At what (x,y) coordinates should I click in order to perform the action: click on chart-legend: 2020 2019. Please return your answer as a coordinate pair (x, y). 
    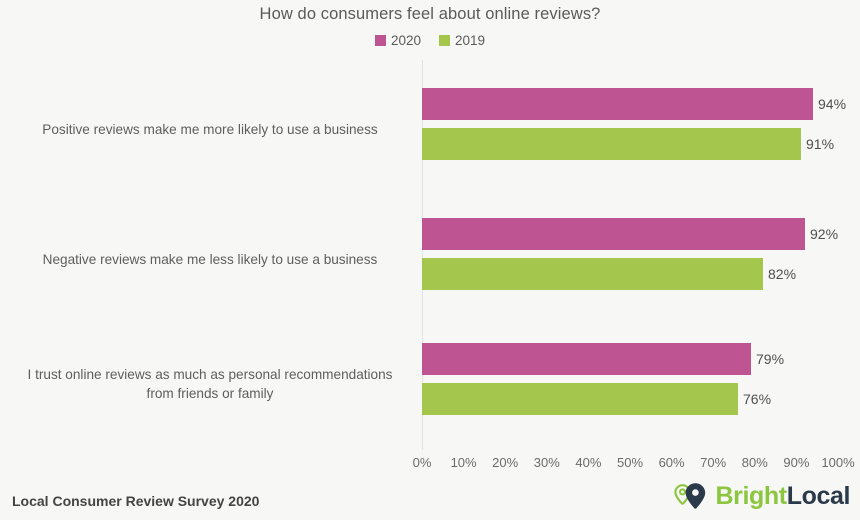
    Looking at the image, I should click on (430, 40).